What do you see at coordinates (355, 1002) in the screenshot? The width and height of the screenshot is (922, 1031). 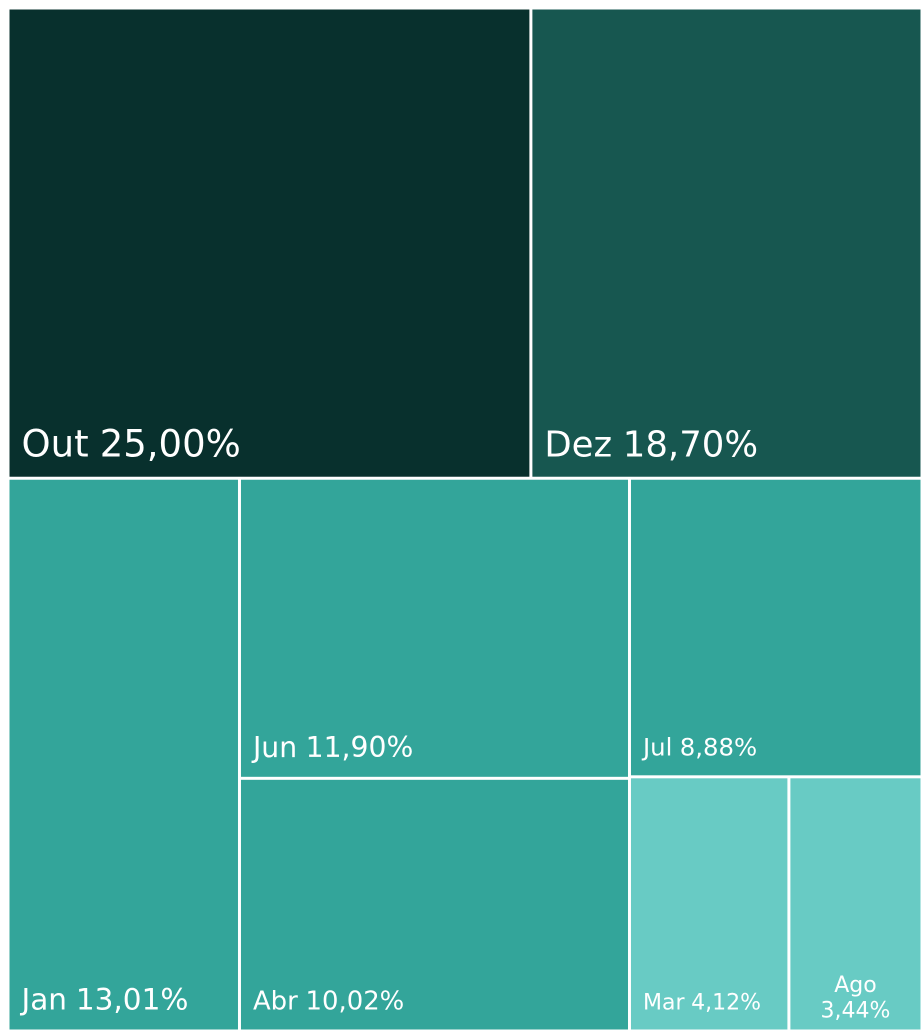 I see `value-label: 10,02%` at bounding box center [355, 1002].